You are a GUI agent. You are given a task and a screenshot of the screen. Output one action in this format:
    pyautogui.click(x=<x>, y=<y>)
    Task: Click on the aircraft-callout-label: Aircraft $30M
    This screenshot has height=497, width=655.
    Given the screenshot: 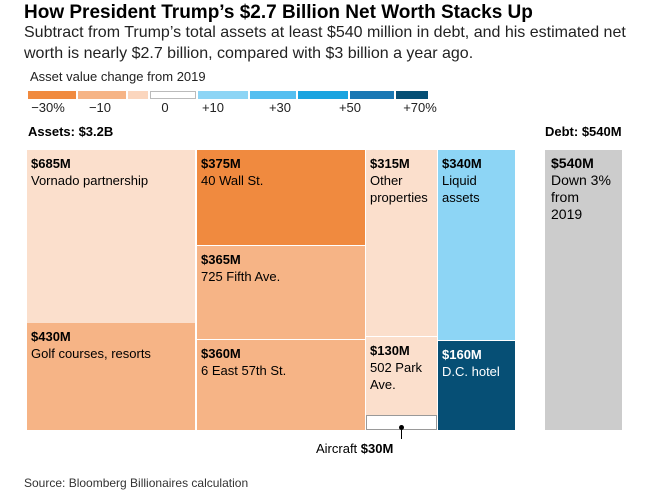 What is the action you would take?
    pyautogui.click(x=355, y=448)
    